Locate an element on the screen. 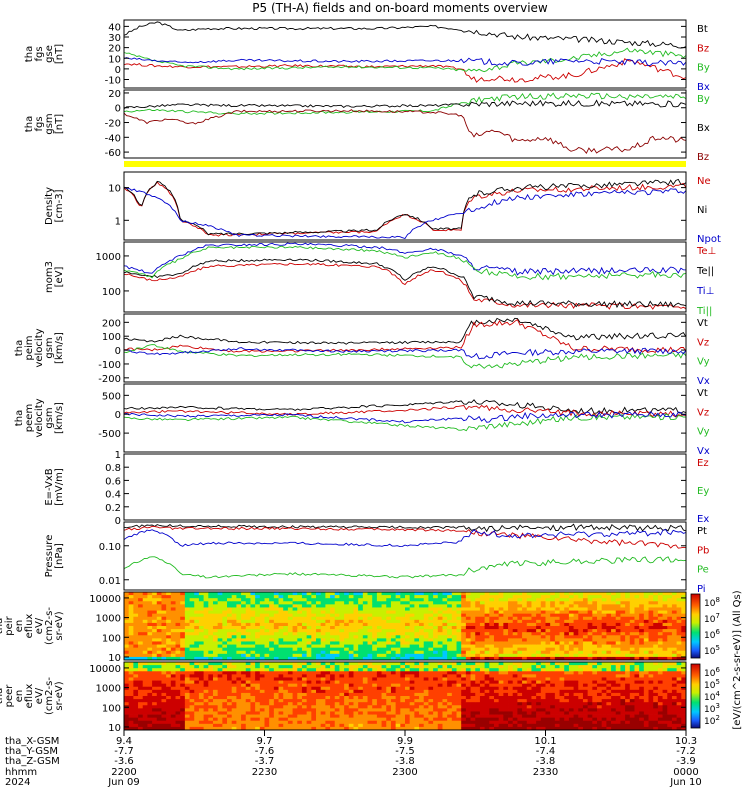 This screenshot has width=750, height=800. series-ti-line is located at coordinates (405, 259).